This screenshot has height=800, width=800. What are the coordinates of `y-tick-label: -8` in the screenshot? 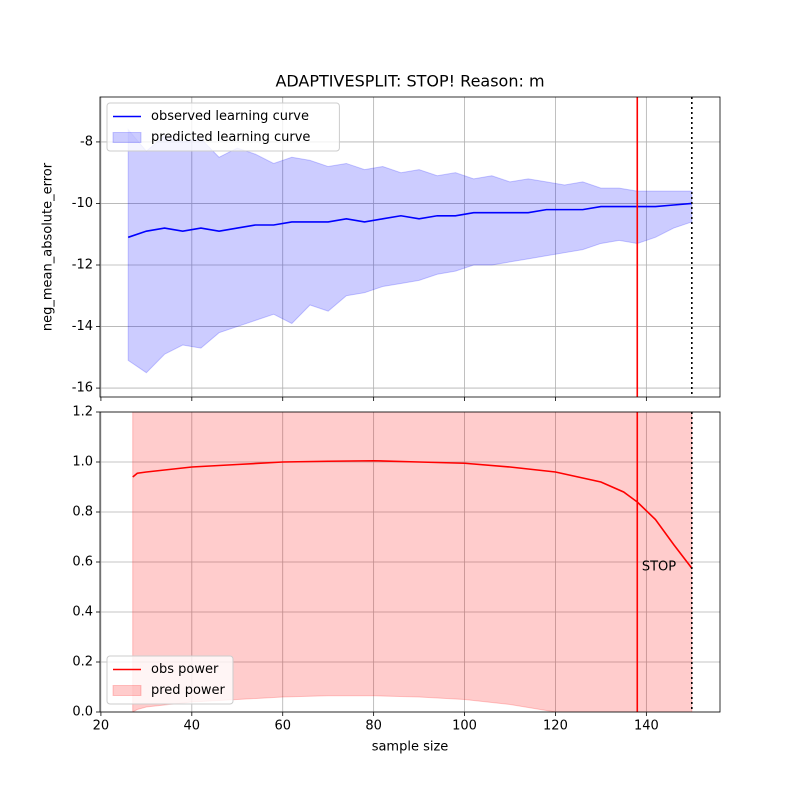 It's located at (86, 141).